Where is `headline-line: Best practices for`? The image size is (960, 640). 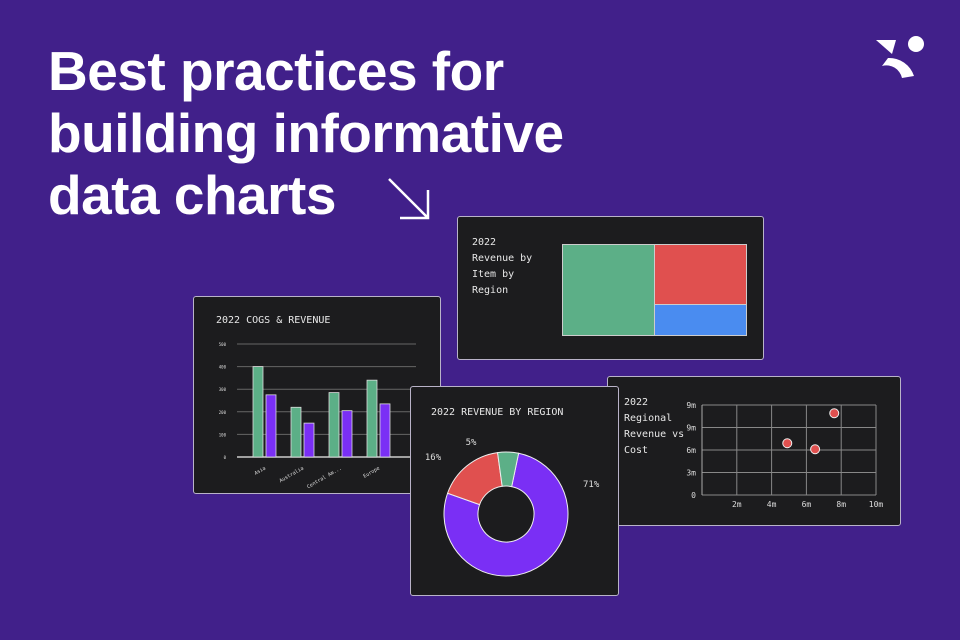
headline-line: Best practices for is located at coordinates (276, 71).